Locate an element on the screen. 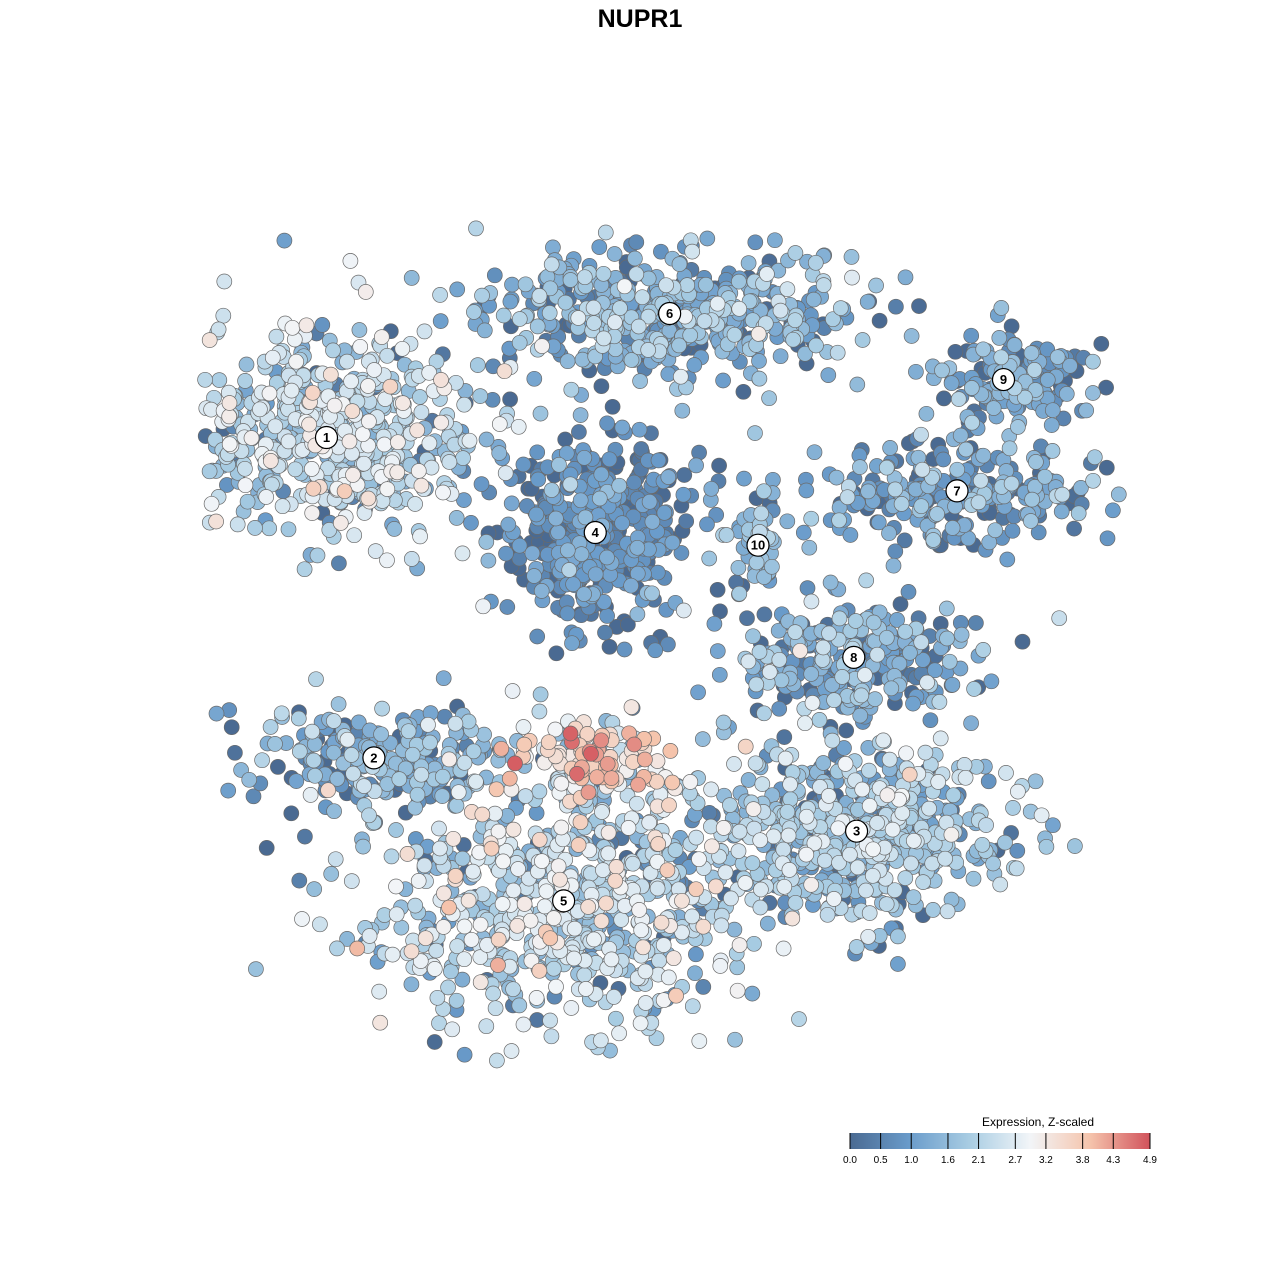 Image resolution: width=1280 pixels, height=1280 pixels. cluster-label-text: 2 is located at coordinates (373, 757).